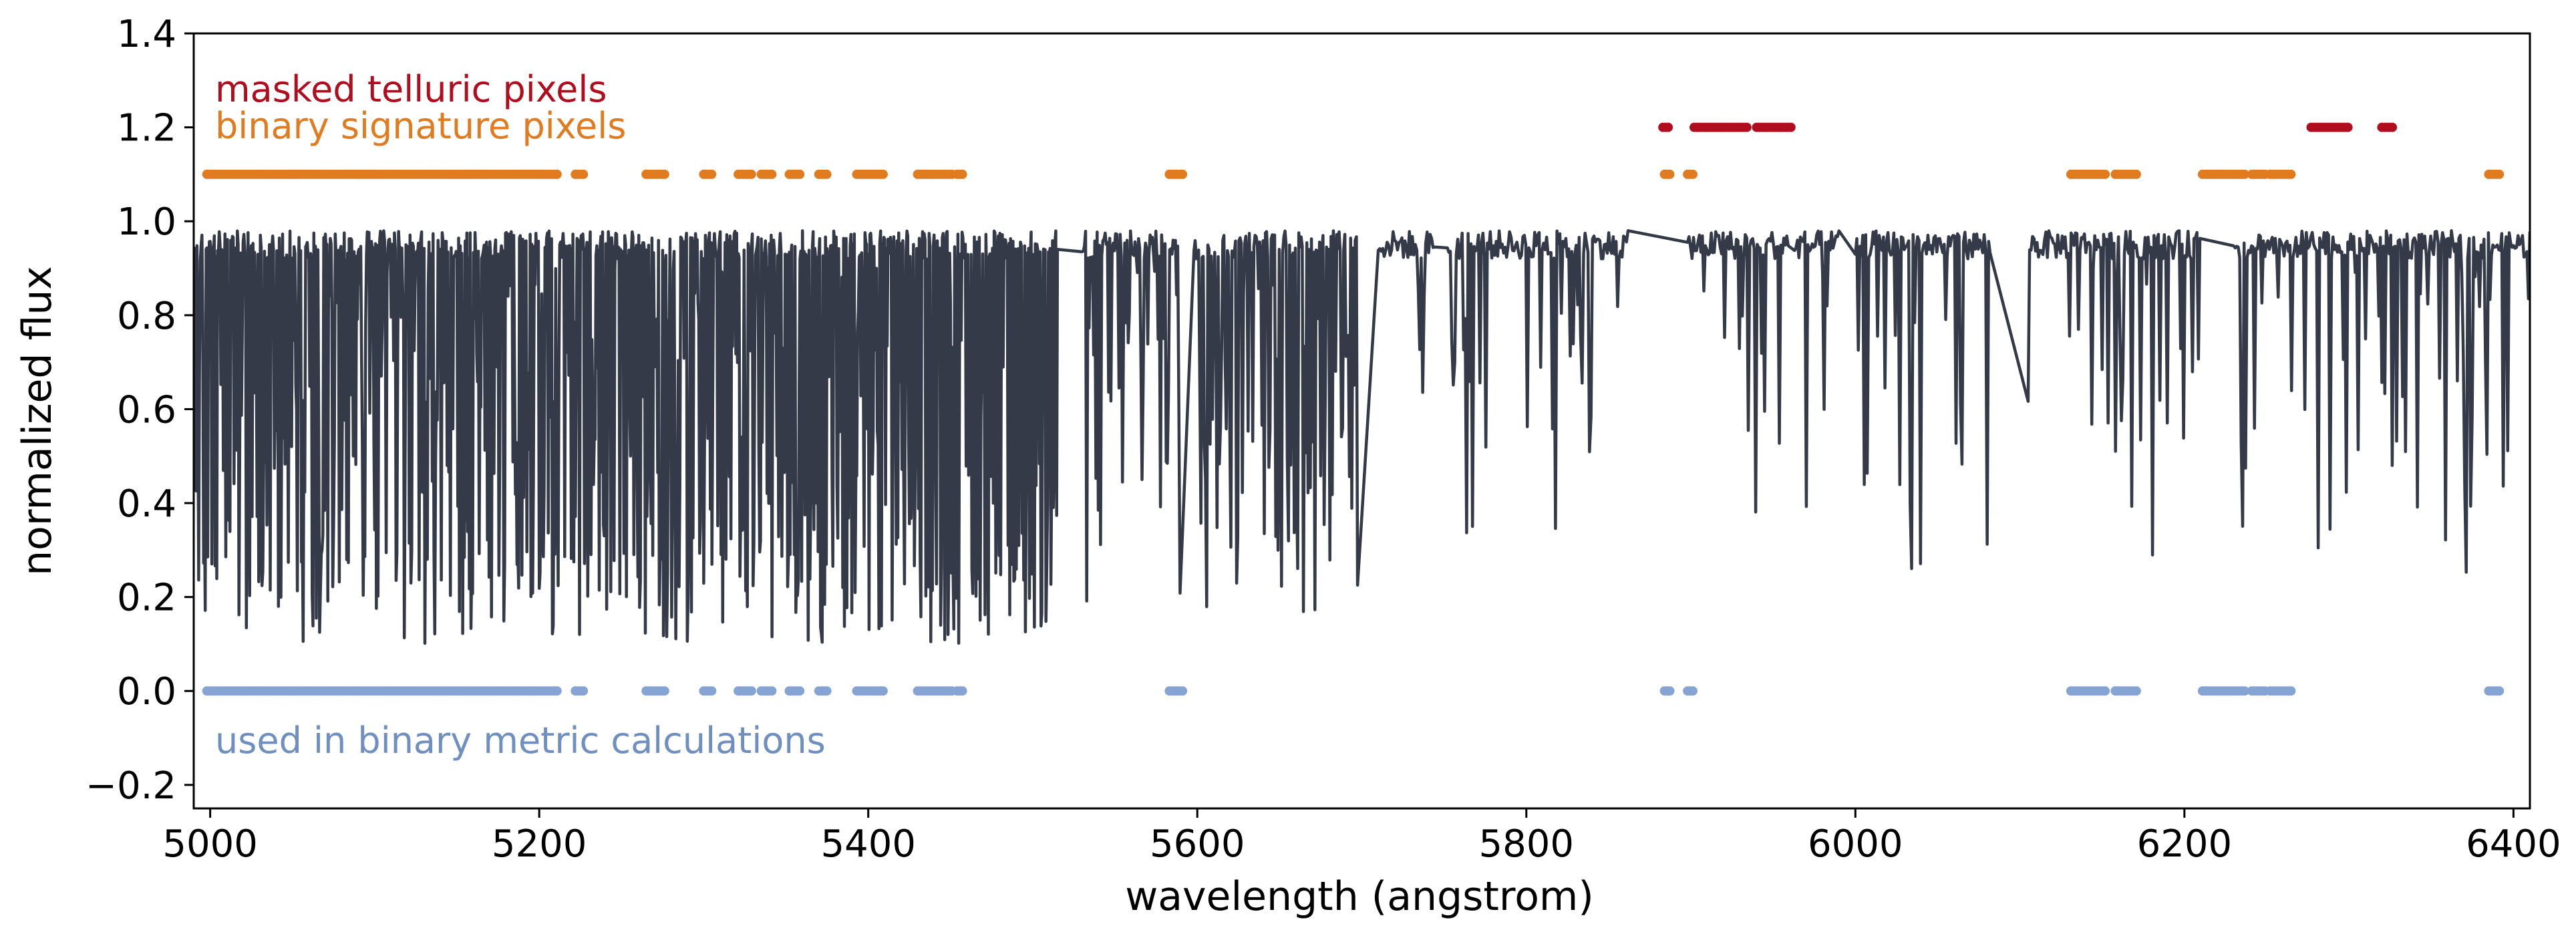  What do you see at coordinates (146, 410) in the screenshot?
I see `y-tick-label: 0.6` at bounding box center [146, 410].